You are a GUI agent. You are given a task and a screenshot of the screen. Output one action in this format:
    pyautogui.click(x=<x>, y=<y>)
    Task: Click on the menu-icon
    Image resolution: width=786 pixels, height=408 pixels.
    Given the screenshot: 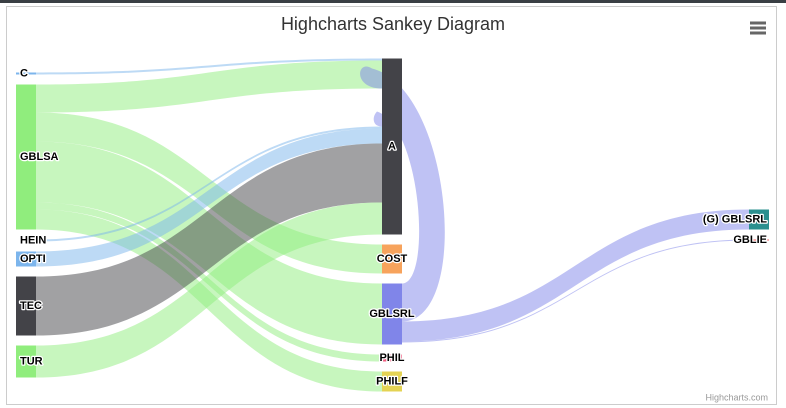 What is the action you would take?
    pyautogui.click(x=758, y=28)
    